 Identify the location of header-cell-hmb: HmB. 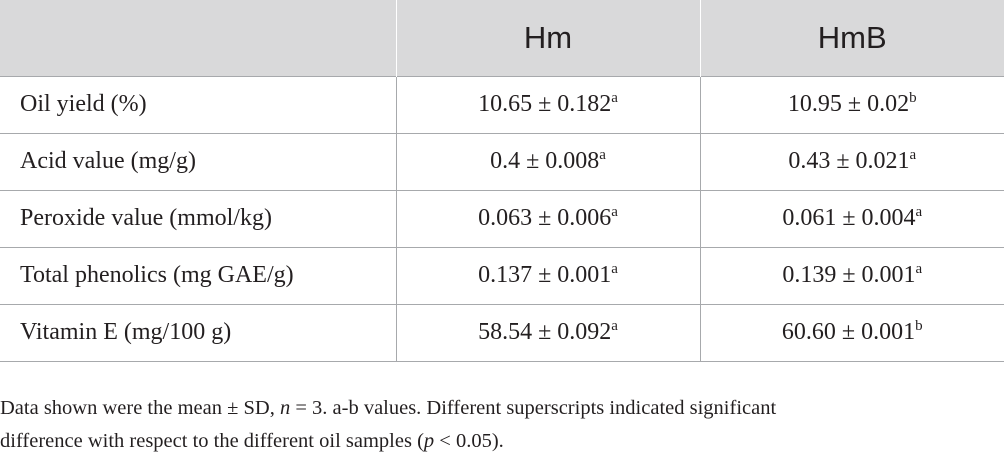
(851, 38).